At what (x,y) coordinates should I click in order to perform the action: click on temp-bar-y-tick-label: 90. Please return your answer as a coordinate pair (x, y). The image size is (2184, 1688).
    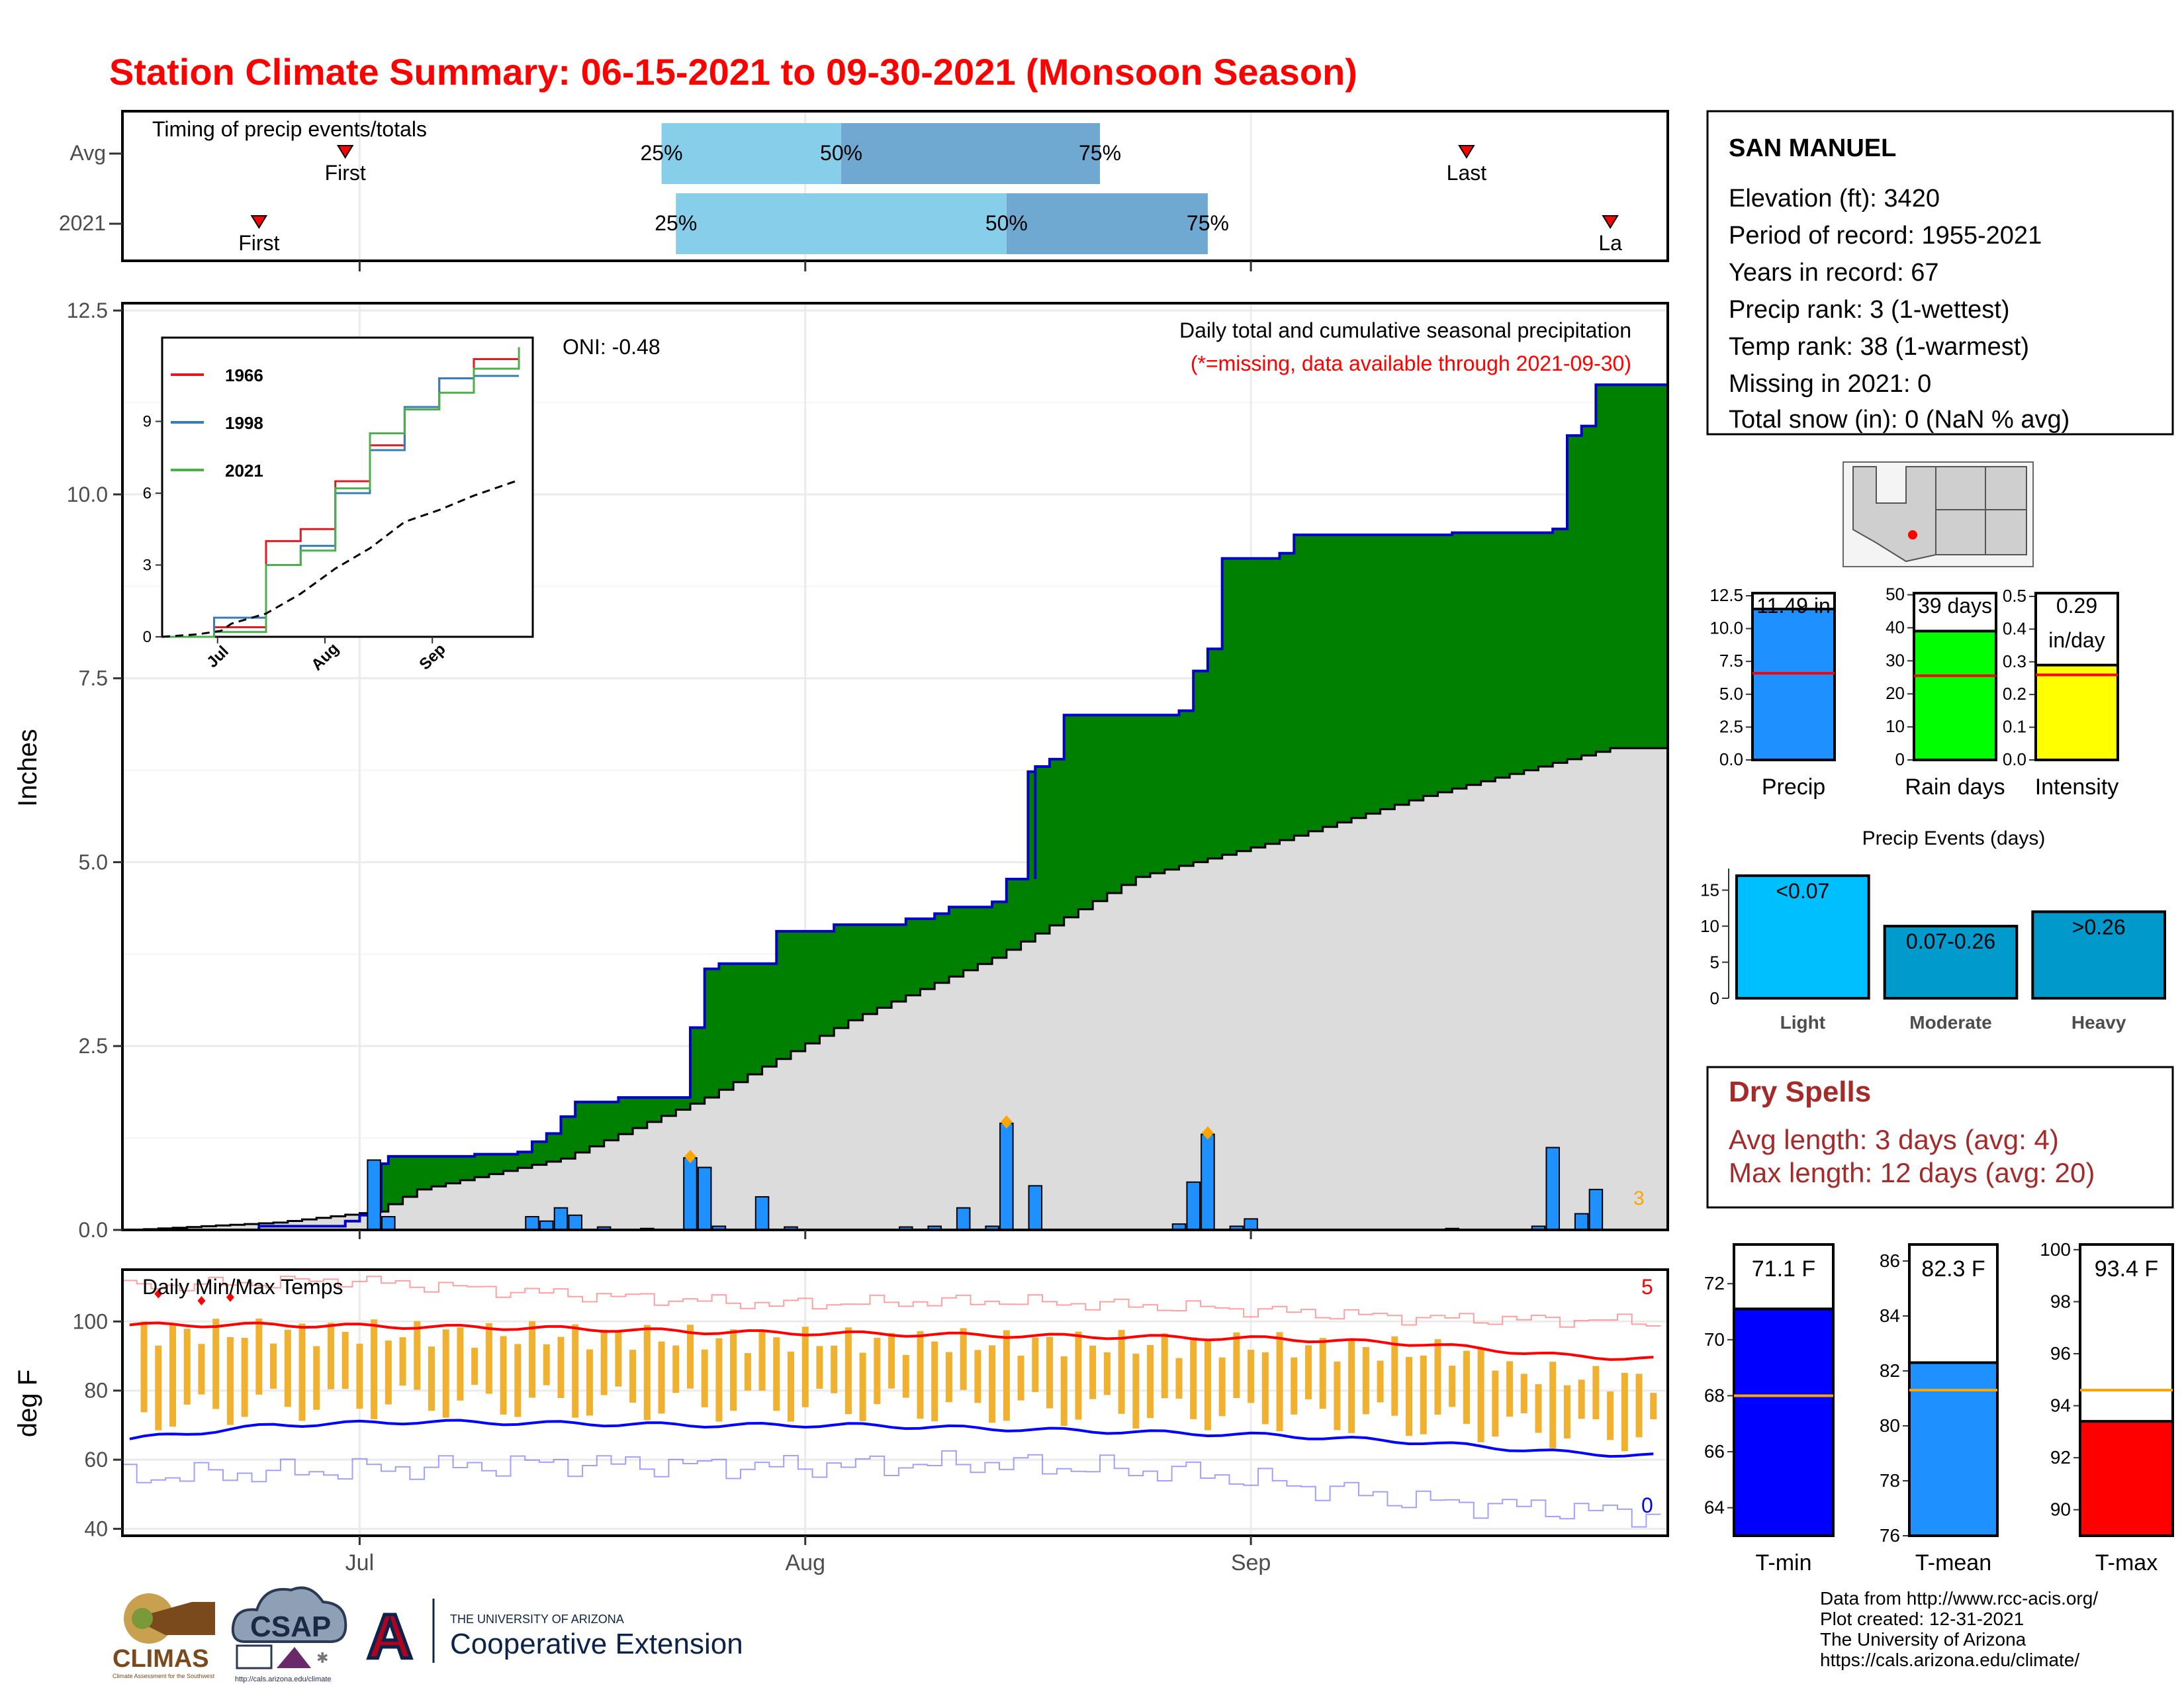
    Looking at the image, I should click on (2060, 1509).